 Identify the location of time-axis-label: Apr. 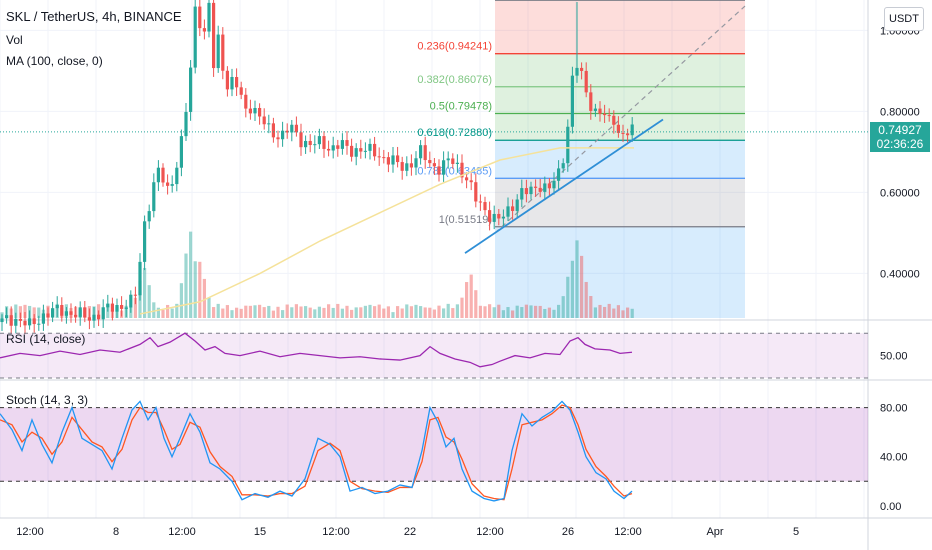
(714, 532).